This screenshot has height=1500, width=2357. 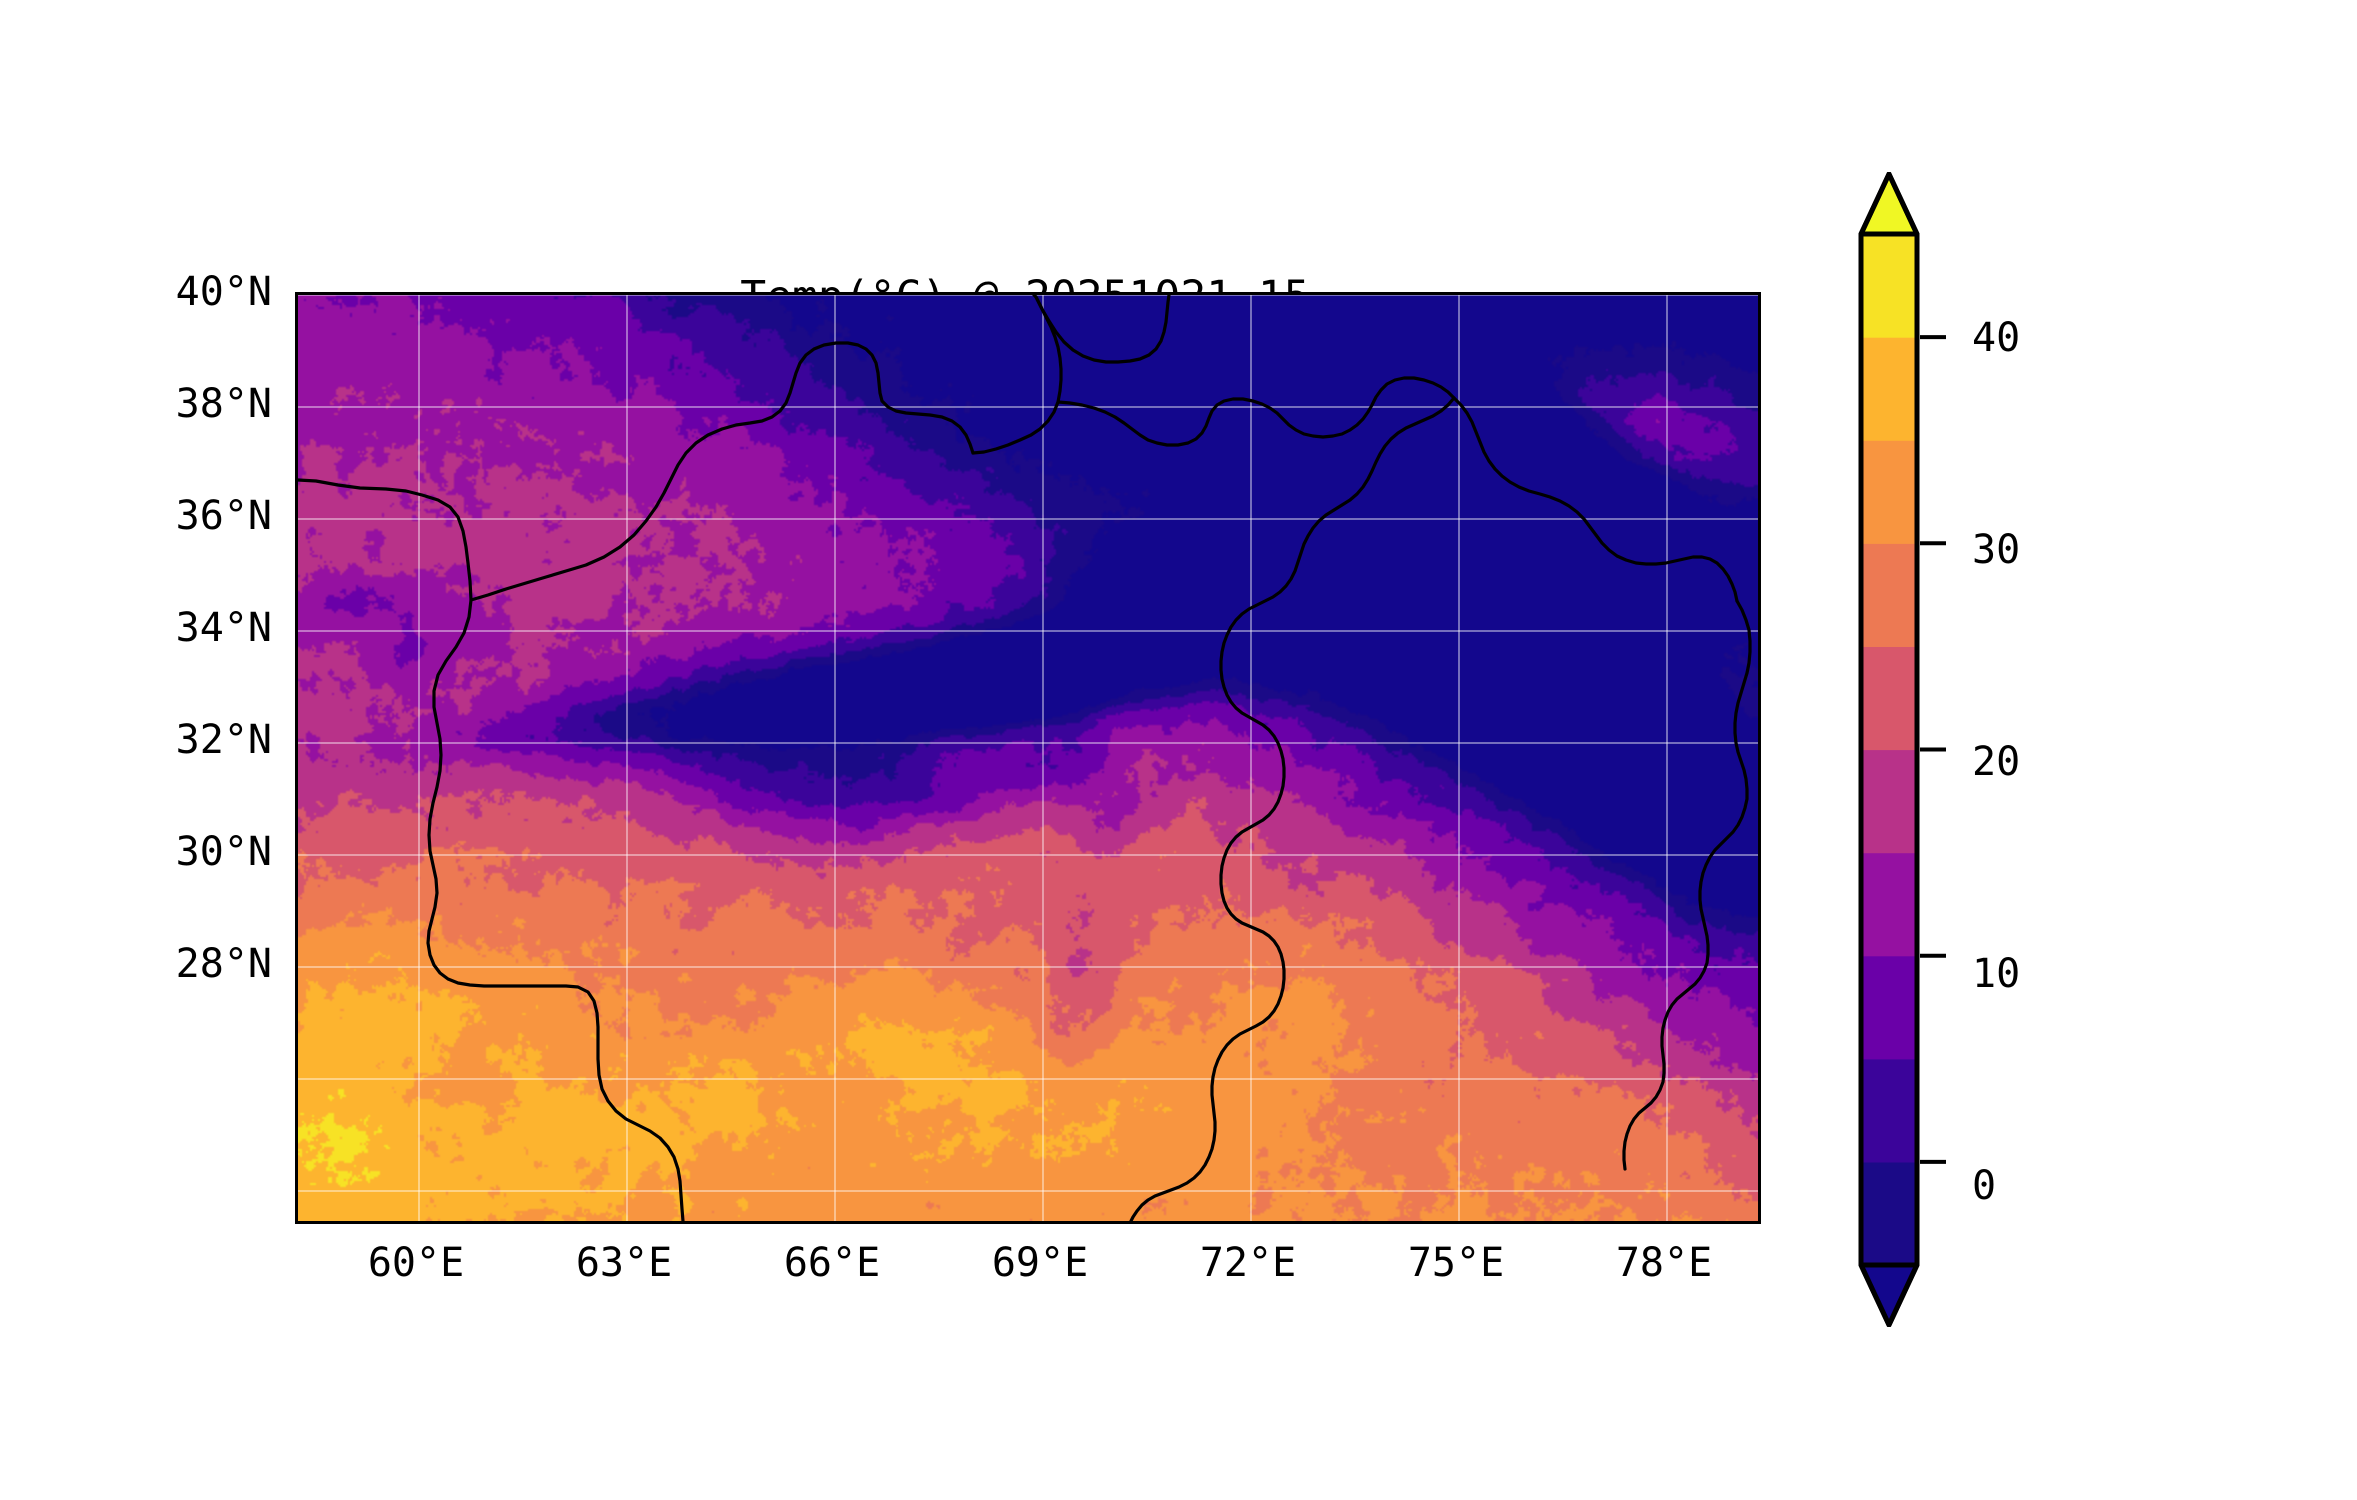 What do you see at coordinates (1996, 338) in the screenshot?
I see `colorbar-tick-label-40: 40` at bounding box center [1996, 338].